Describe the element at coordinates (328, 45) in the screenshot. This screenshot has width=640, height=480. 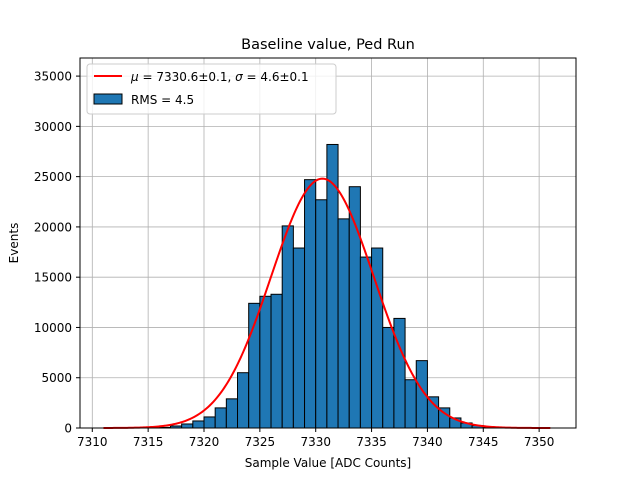
I see `chart-title: Baseline value, Ped Run` at that location.